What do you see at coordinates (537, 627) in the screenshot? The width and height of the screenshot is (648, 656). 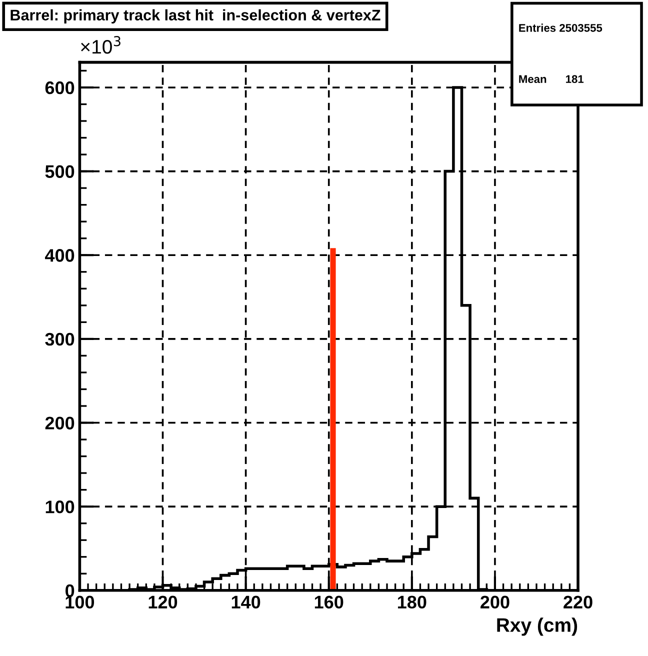 I see `x-axis-title: Rxy (cm)` at bounding box center [537, 627].